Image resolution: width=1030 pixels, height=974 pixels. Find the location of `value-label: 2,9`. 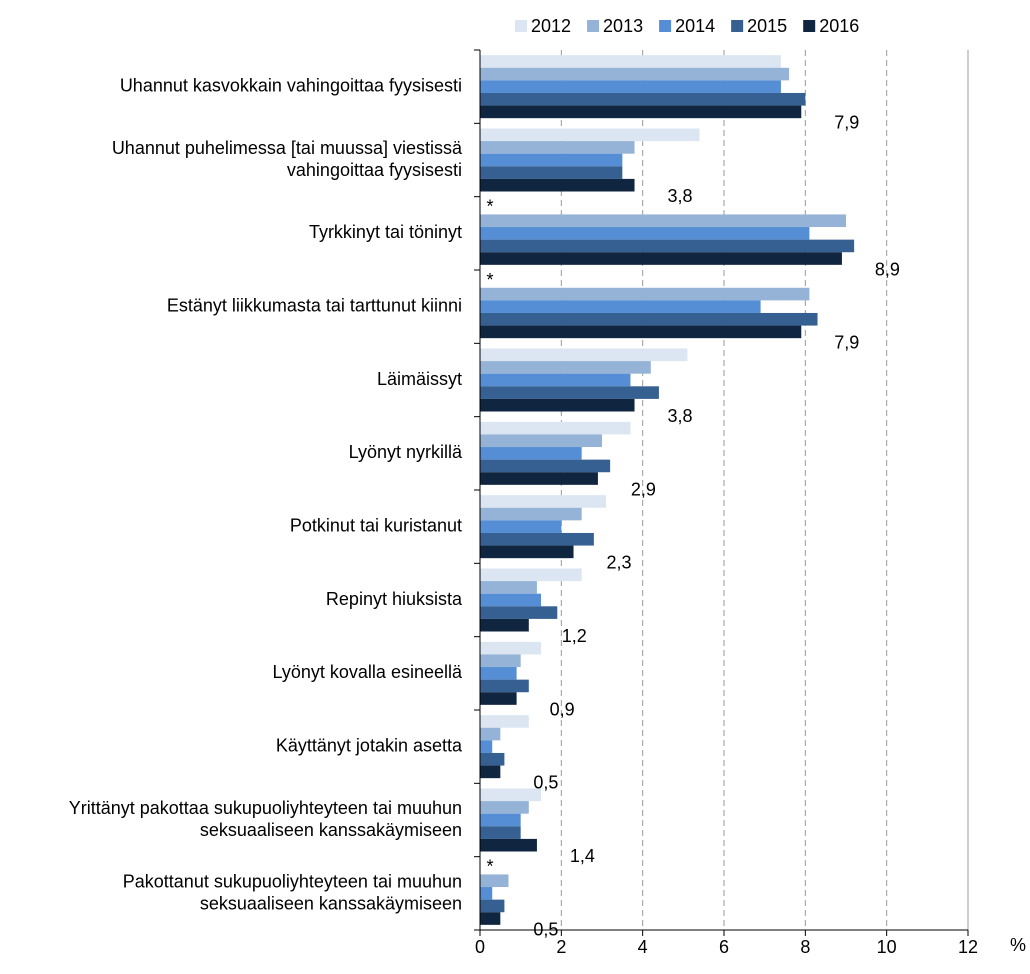

value-label: 2,9 is located at coordinates (643, 489).